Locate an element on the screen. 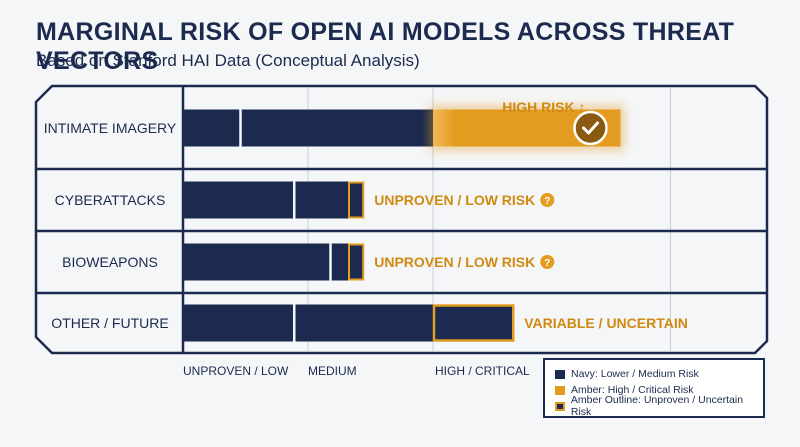 Image resolution: width=800 pixels, height=447 pixels. legend-item-amber-outline: Amber Outline: Unproven / Uncertain Risk is located at coordinates (659, 406).